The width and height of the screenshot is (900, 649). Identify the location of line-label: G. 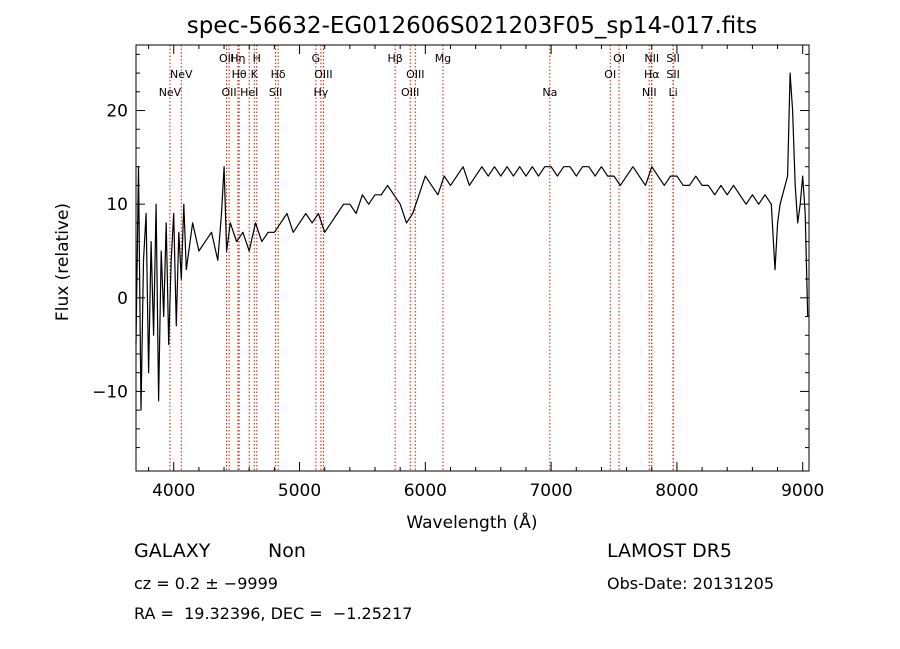
(316, 58).